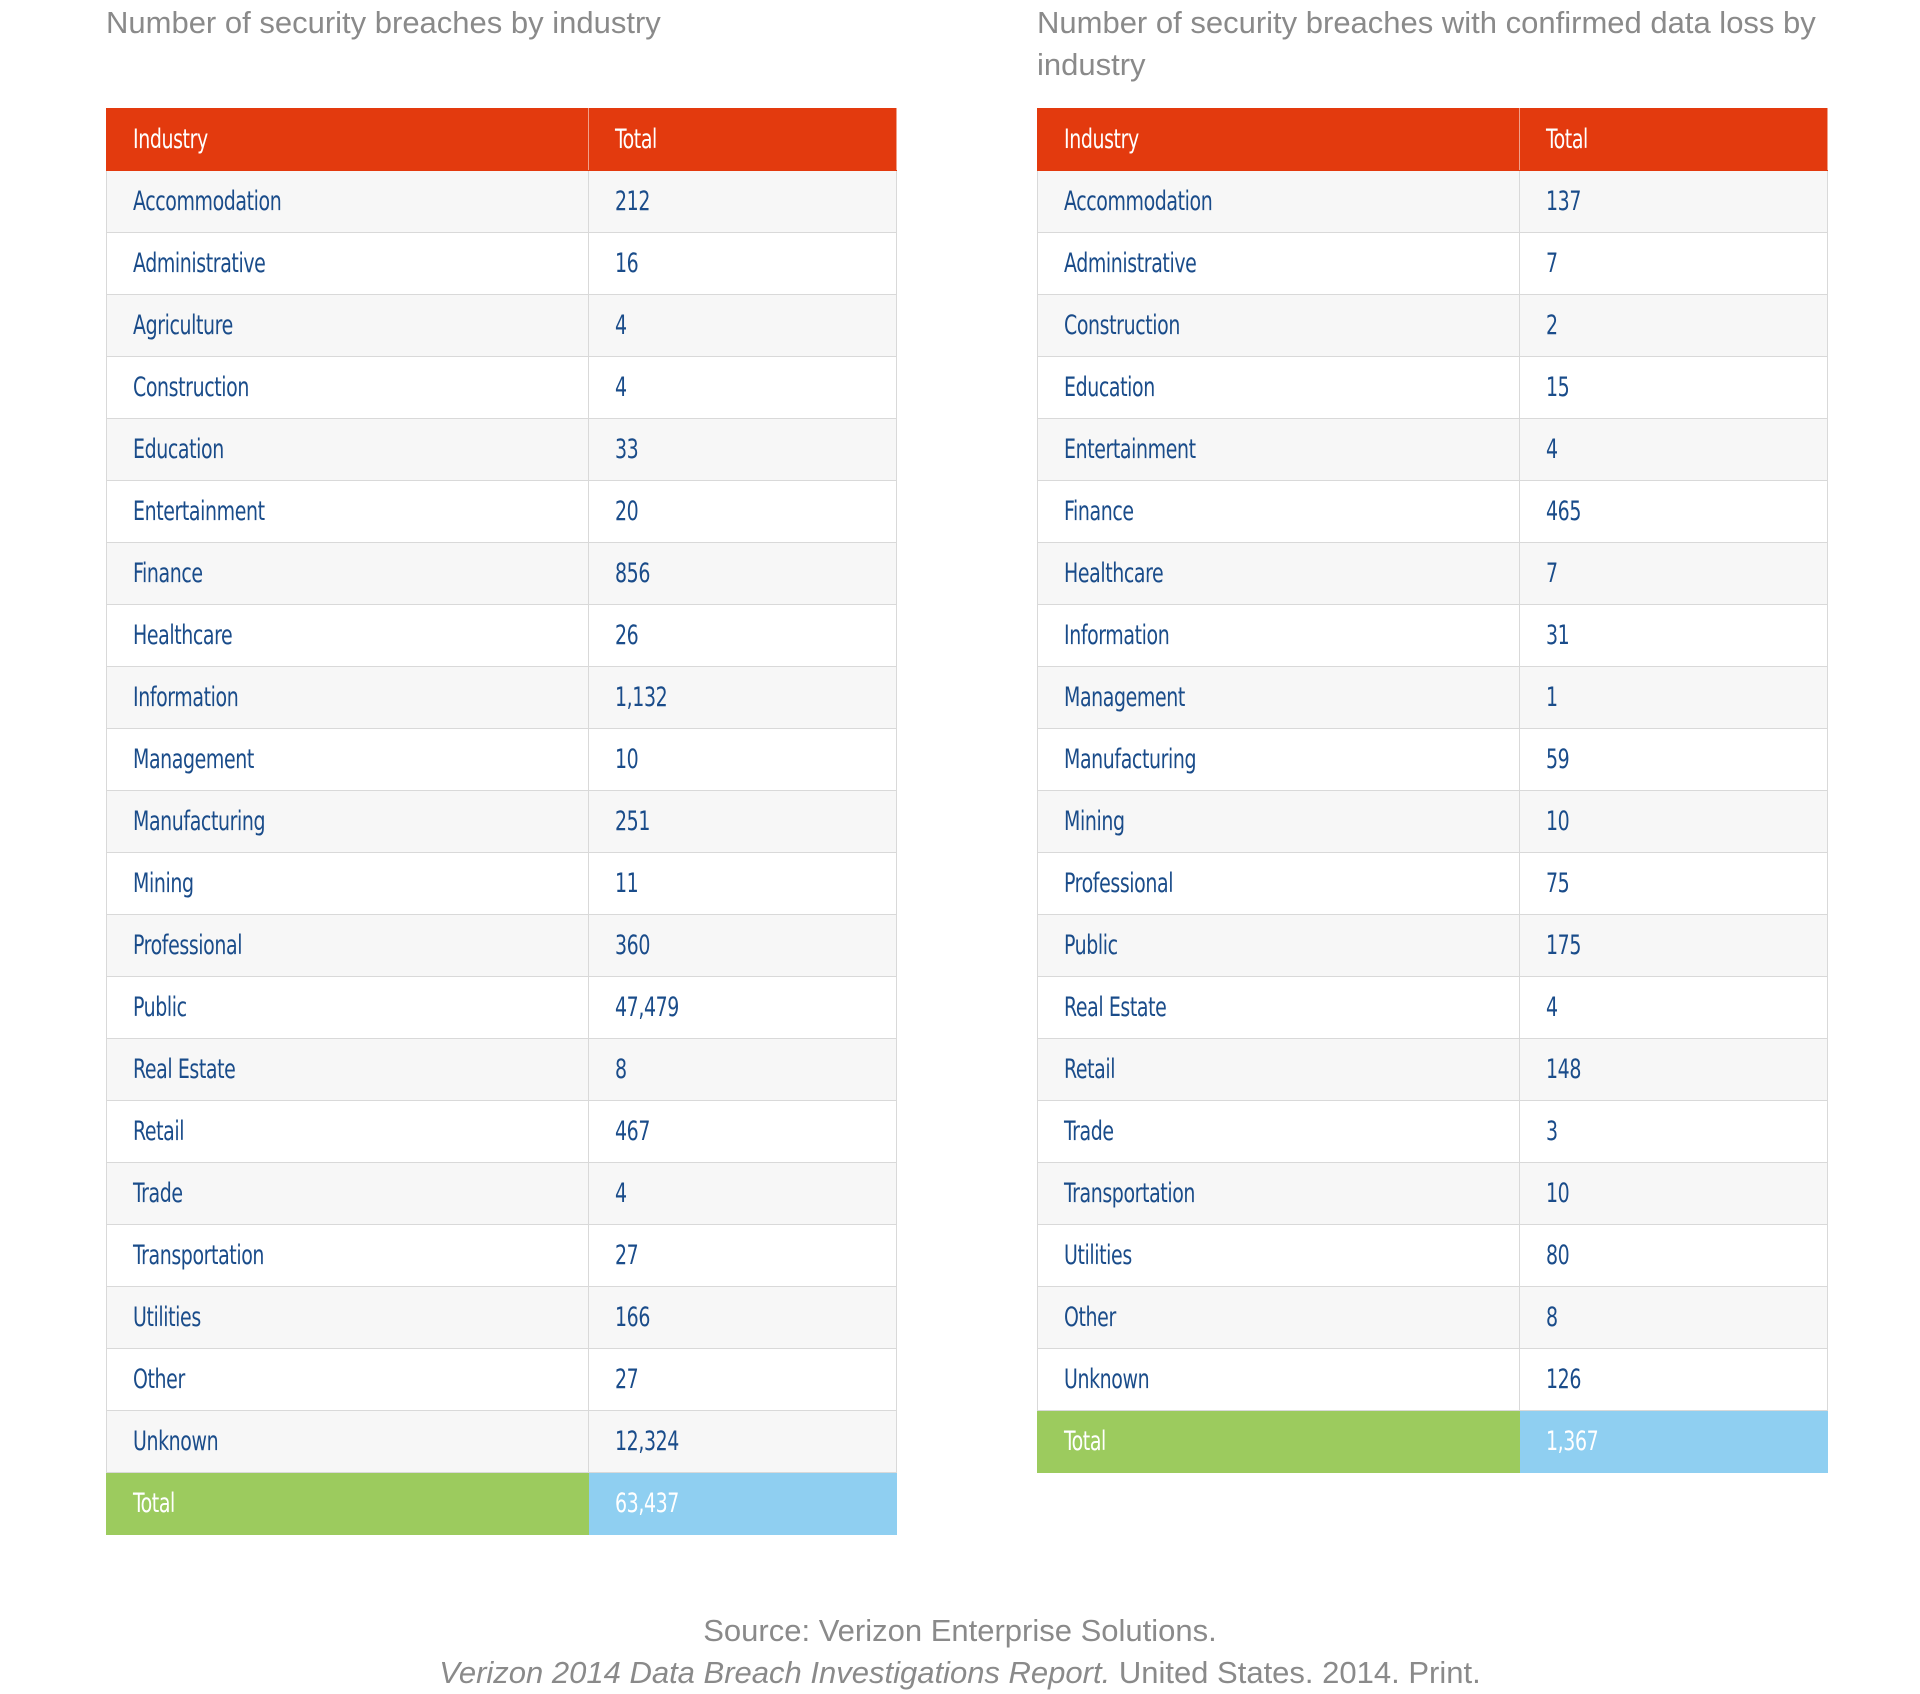 The width and height of the screenshot is (1920, 1694). I want to click on total-cell: 75, so click(1673, 883).